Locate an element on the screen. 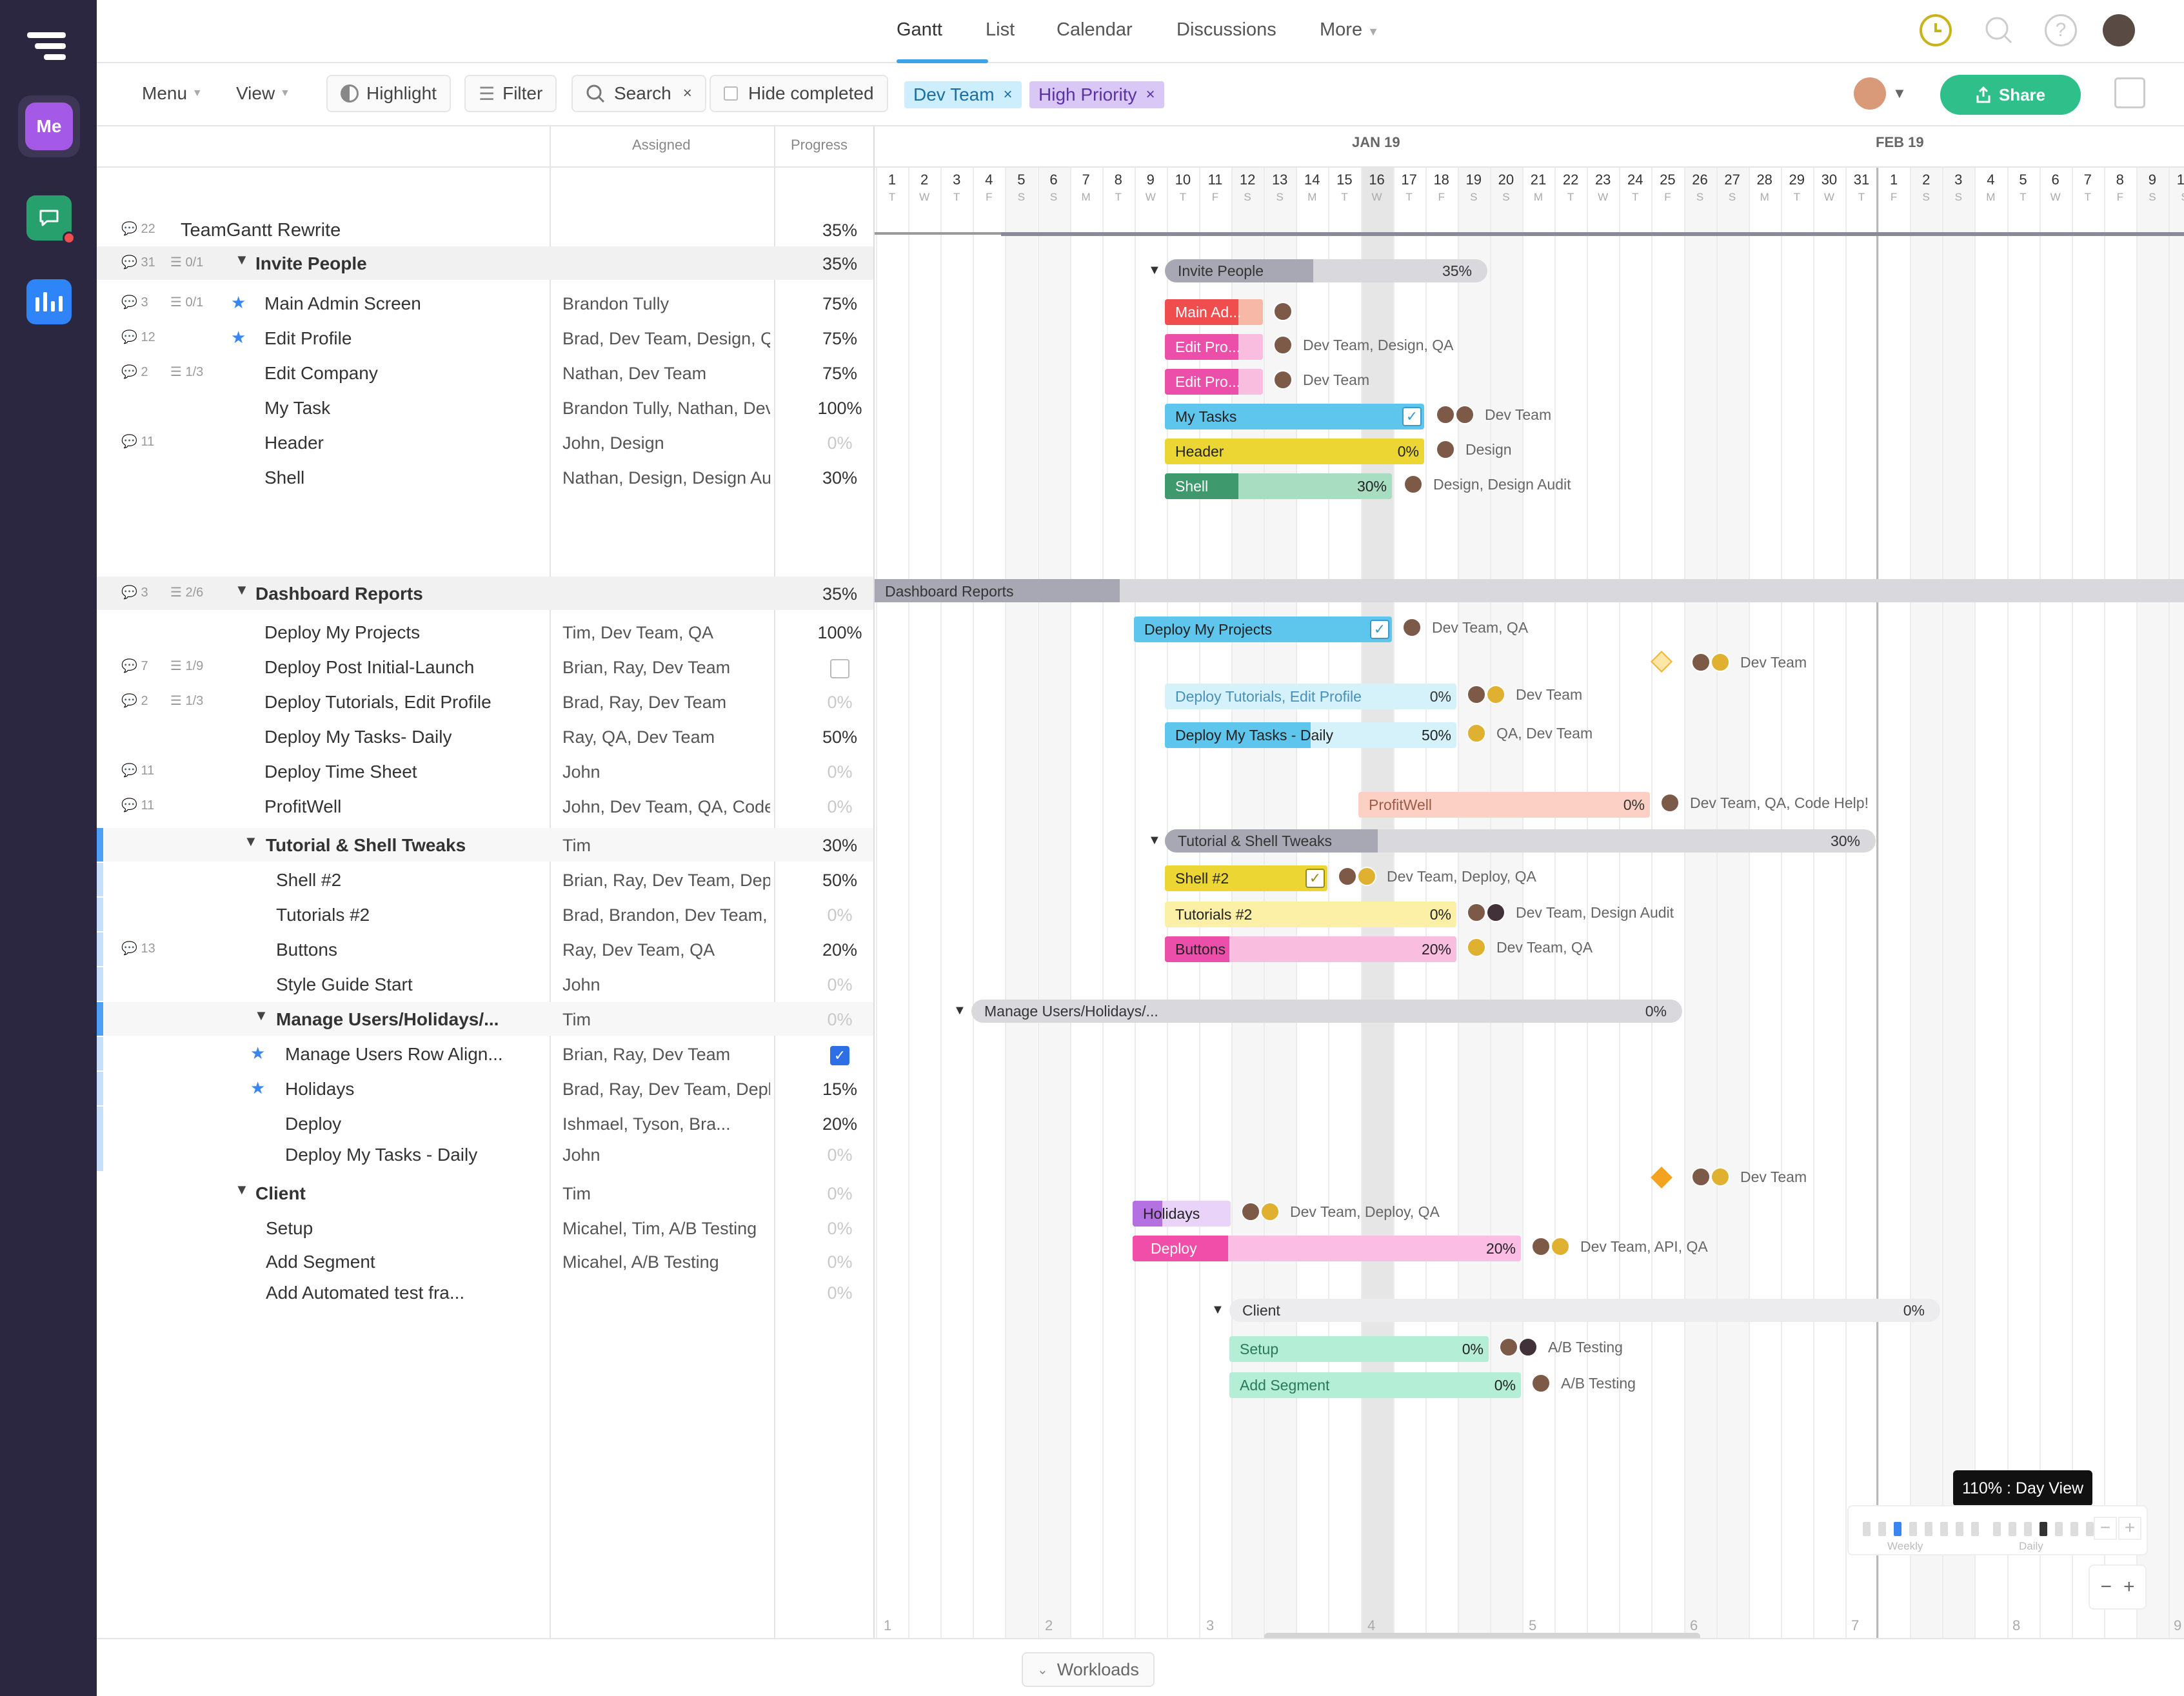 This screenshot has height=1696, width=2184. tab-calendar: Calendar is located at coordinates (1095, 29).